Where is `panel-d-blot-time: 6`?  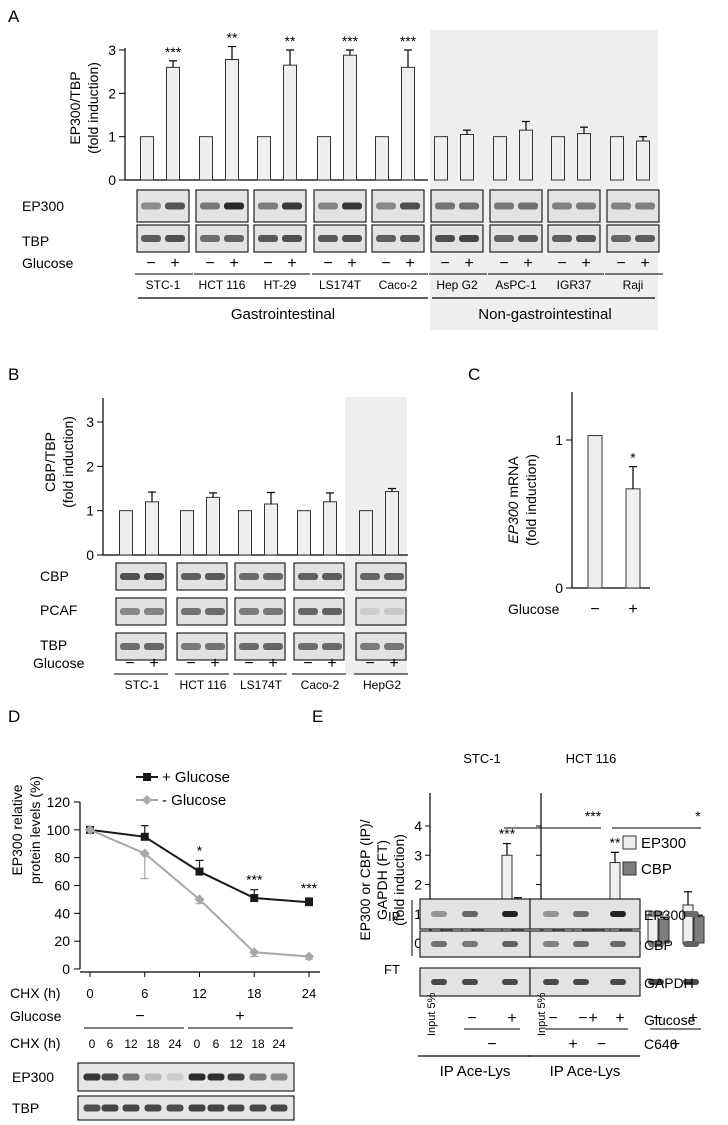 panel-d-blot-time: 6 is located at coordinates (216, 1044).